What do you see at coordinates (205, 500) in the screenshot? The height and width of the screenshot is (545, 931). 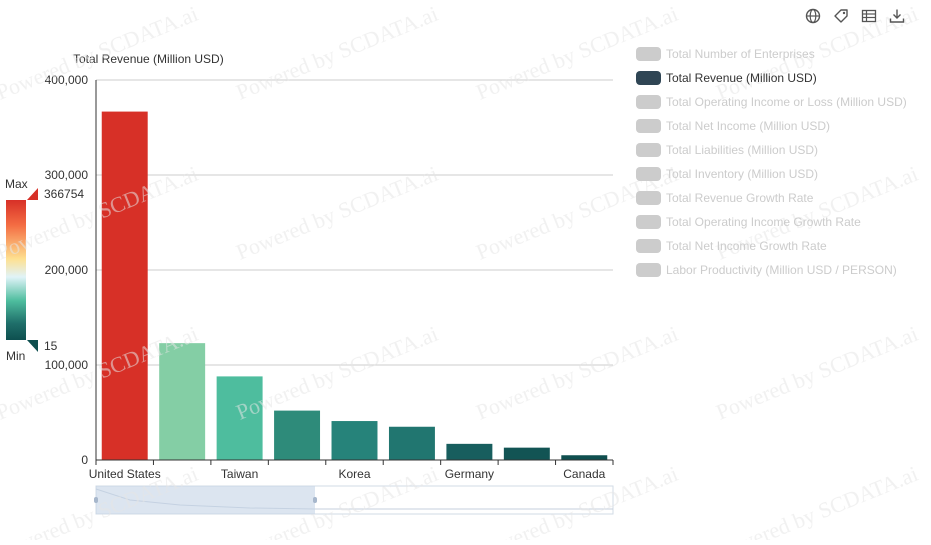 I see `data-zoom-window` at bounding box center [205, 500].